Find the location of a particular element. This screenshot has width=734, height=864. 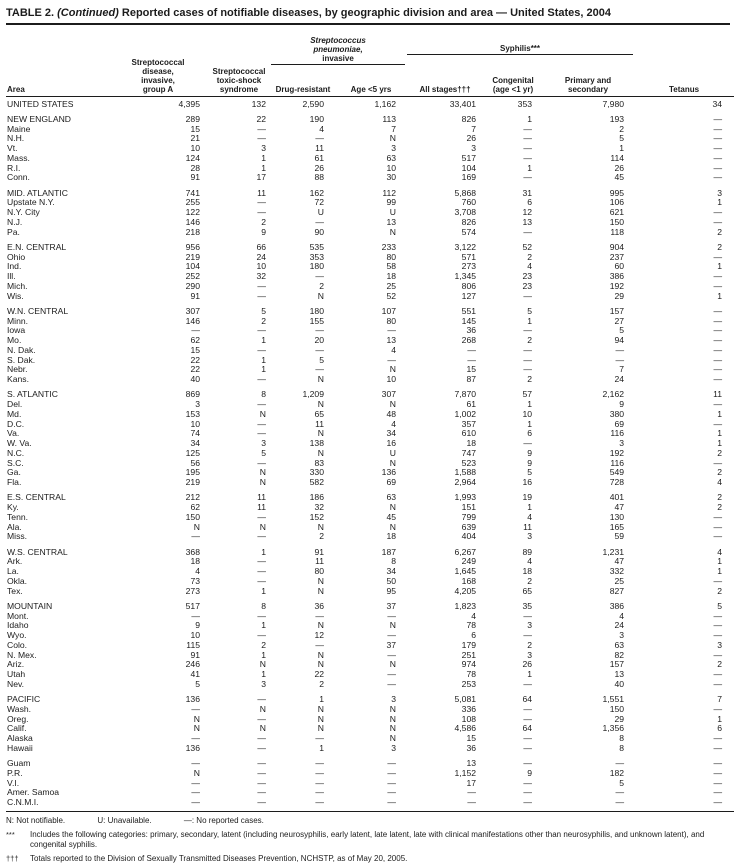

value-cell: 62 is located at coordinates (195, 507).